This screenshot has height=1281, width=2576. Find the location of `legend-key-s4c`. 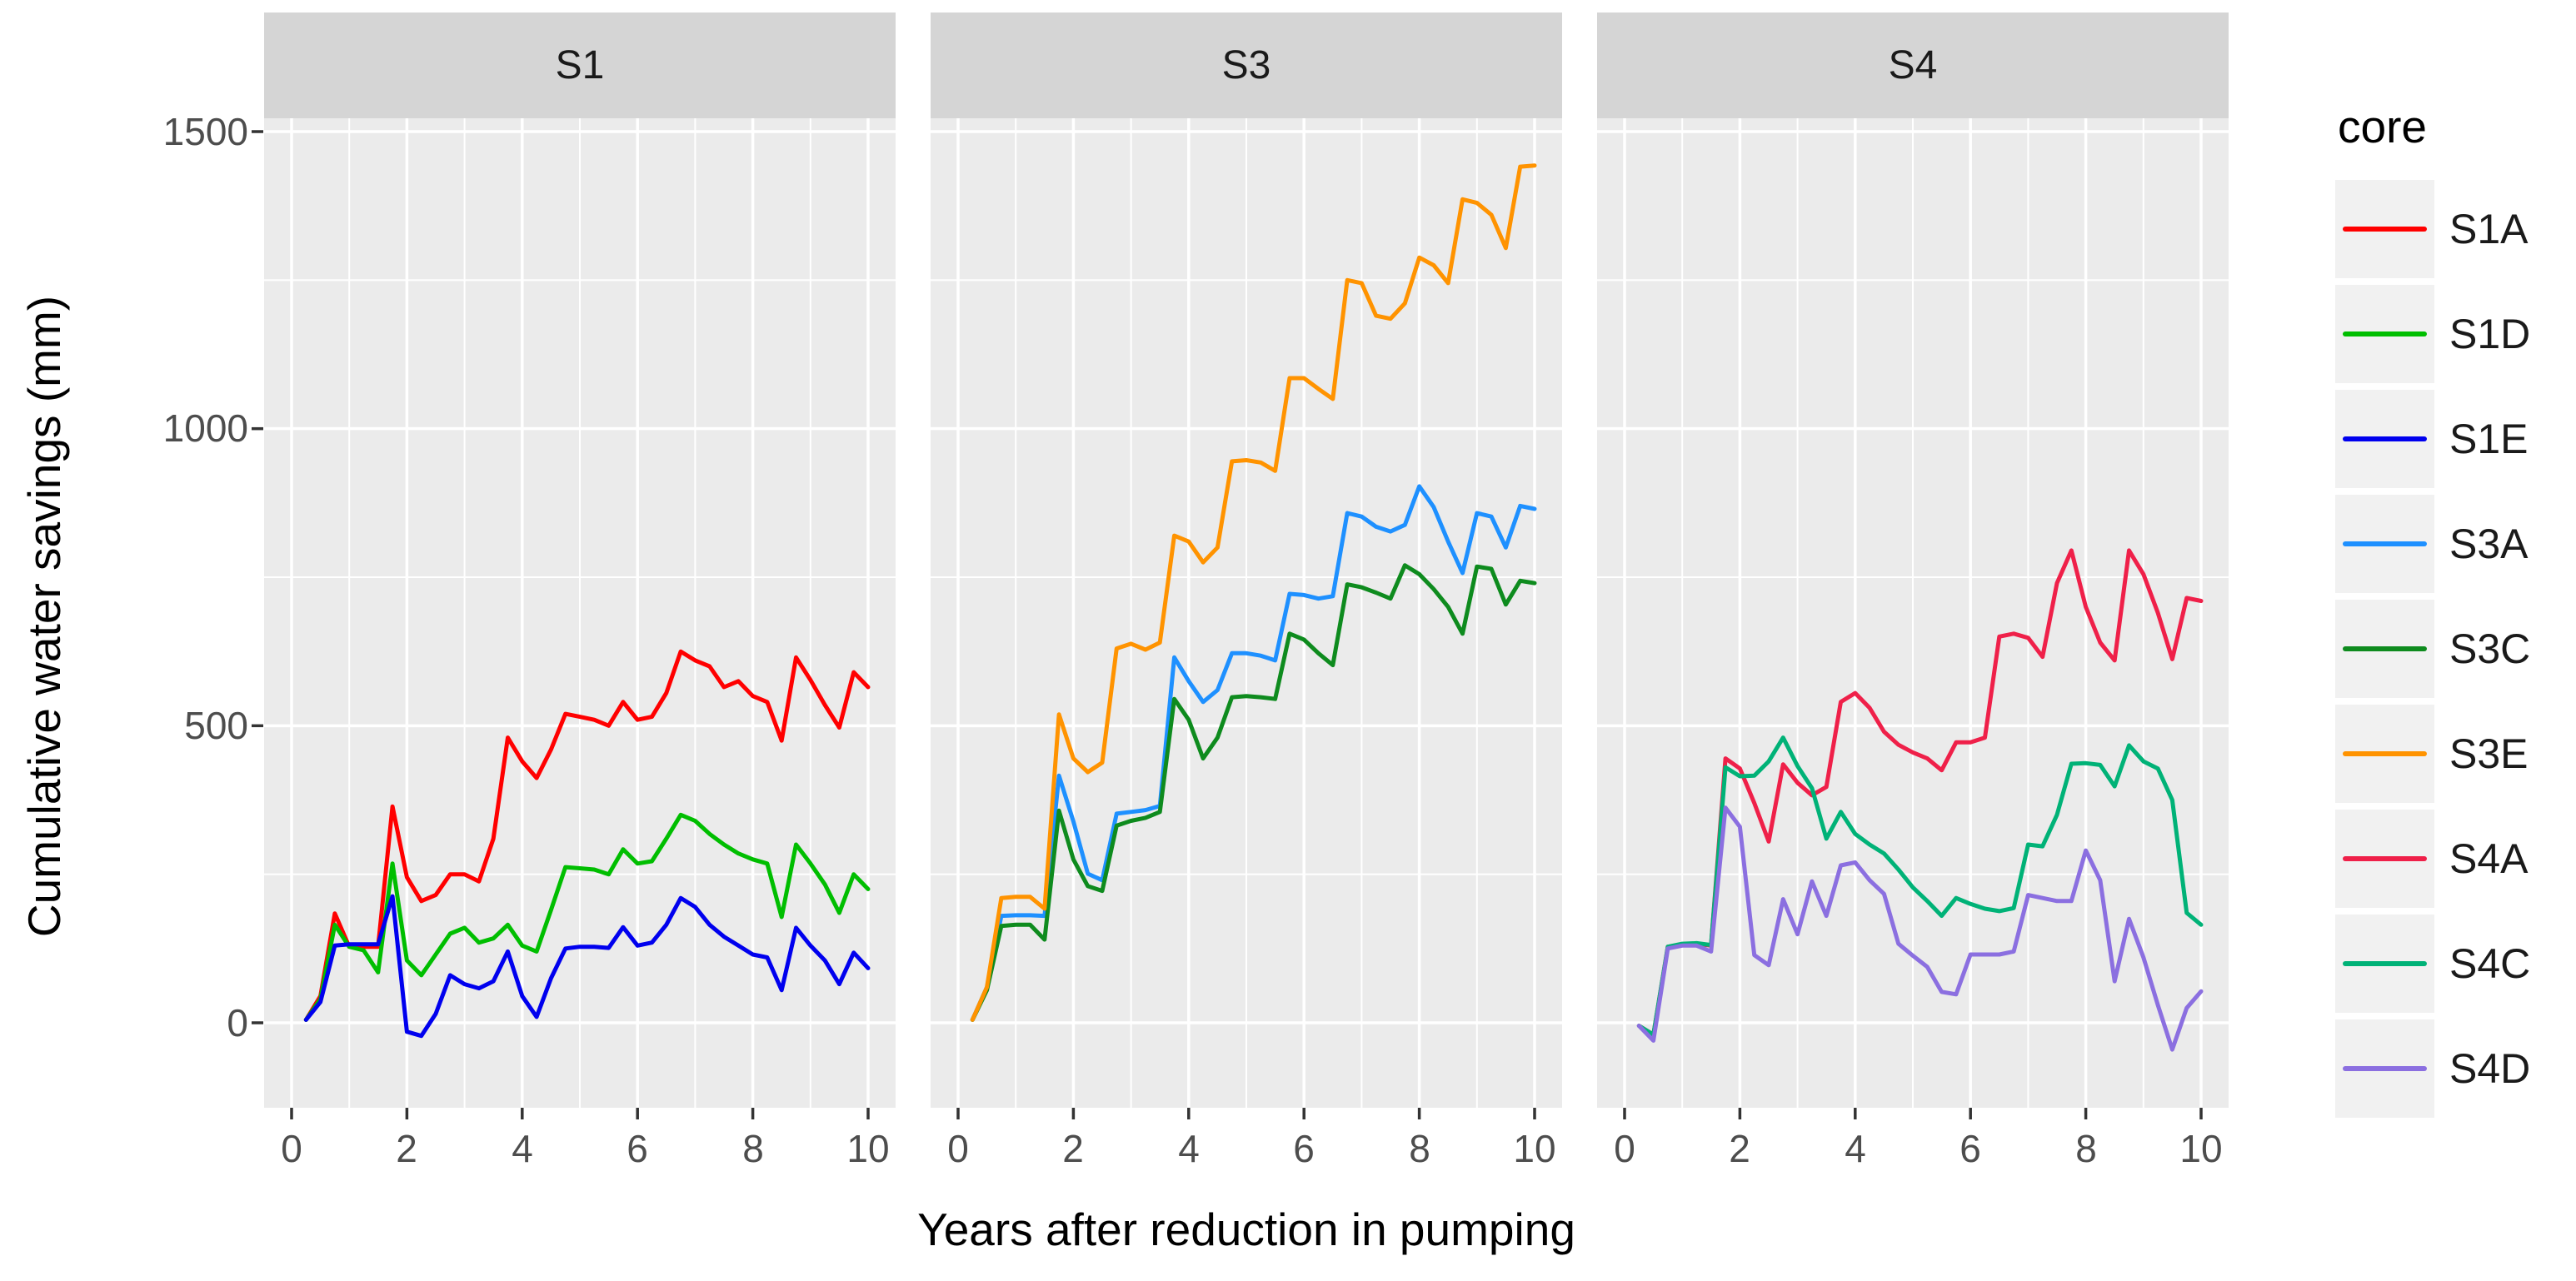

legend-key-s4c is located at coordinates (2384, 964).